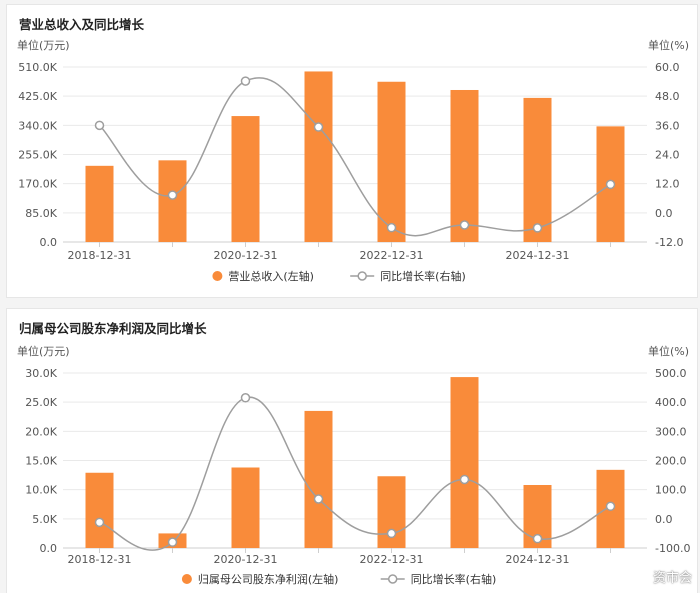  What do you see at coordinates (41, 373) in the screenshot?
I see `y-left-tick-label: 30.0K` at bounding box center [41, 373].